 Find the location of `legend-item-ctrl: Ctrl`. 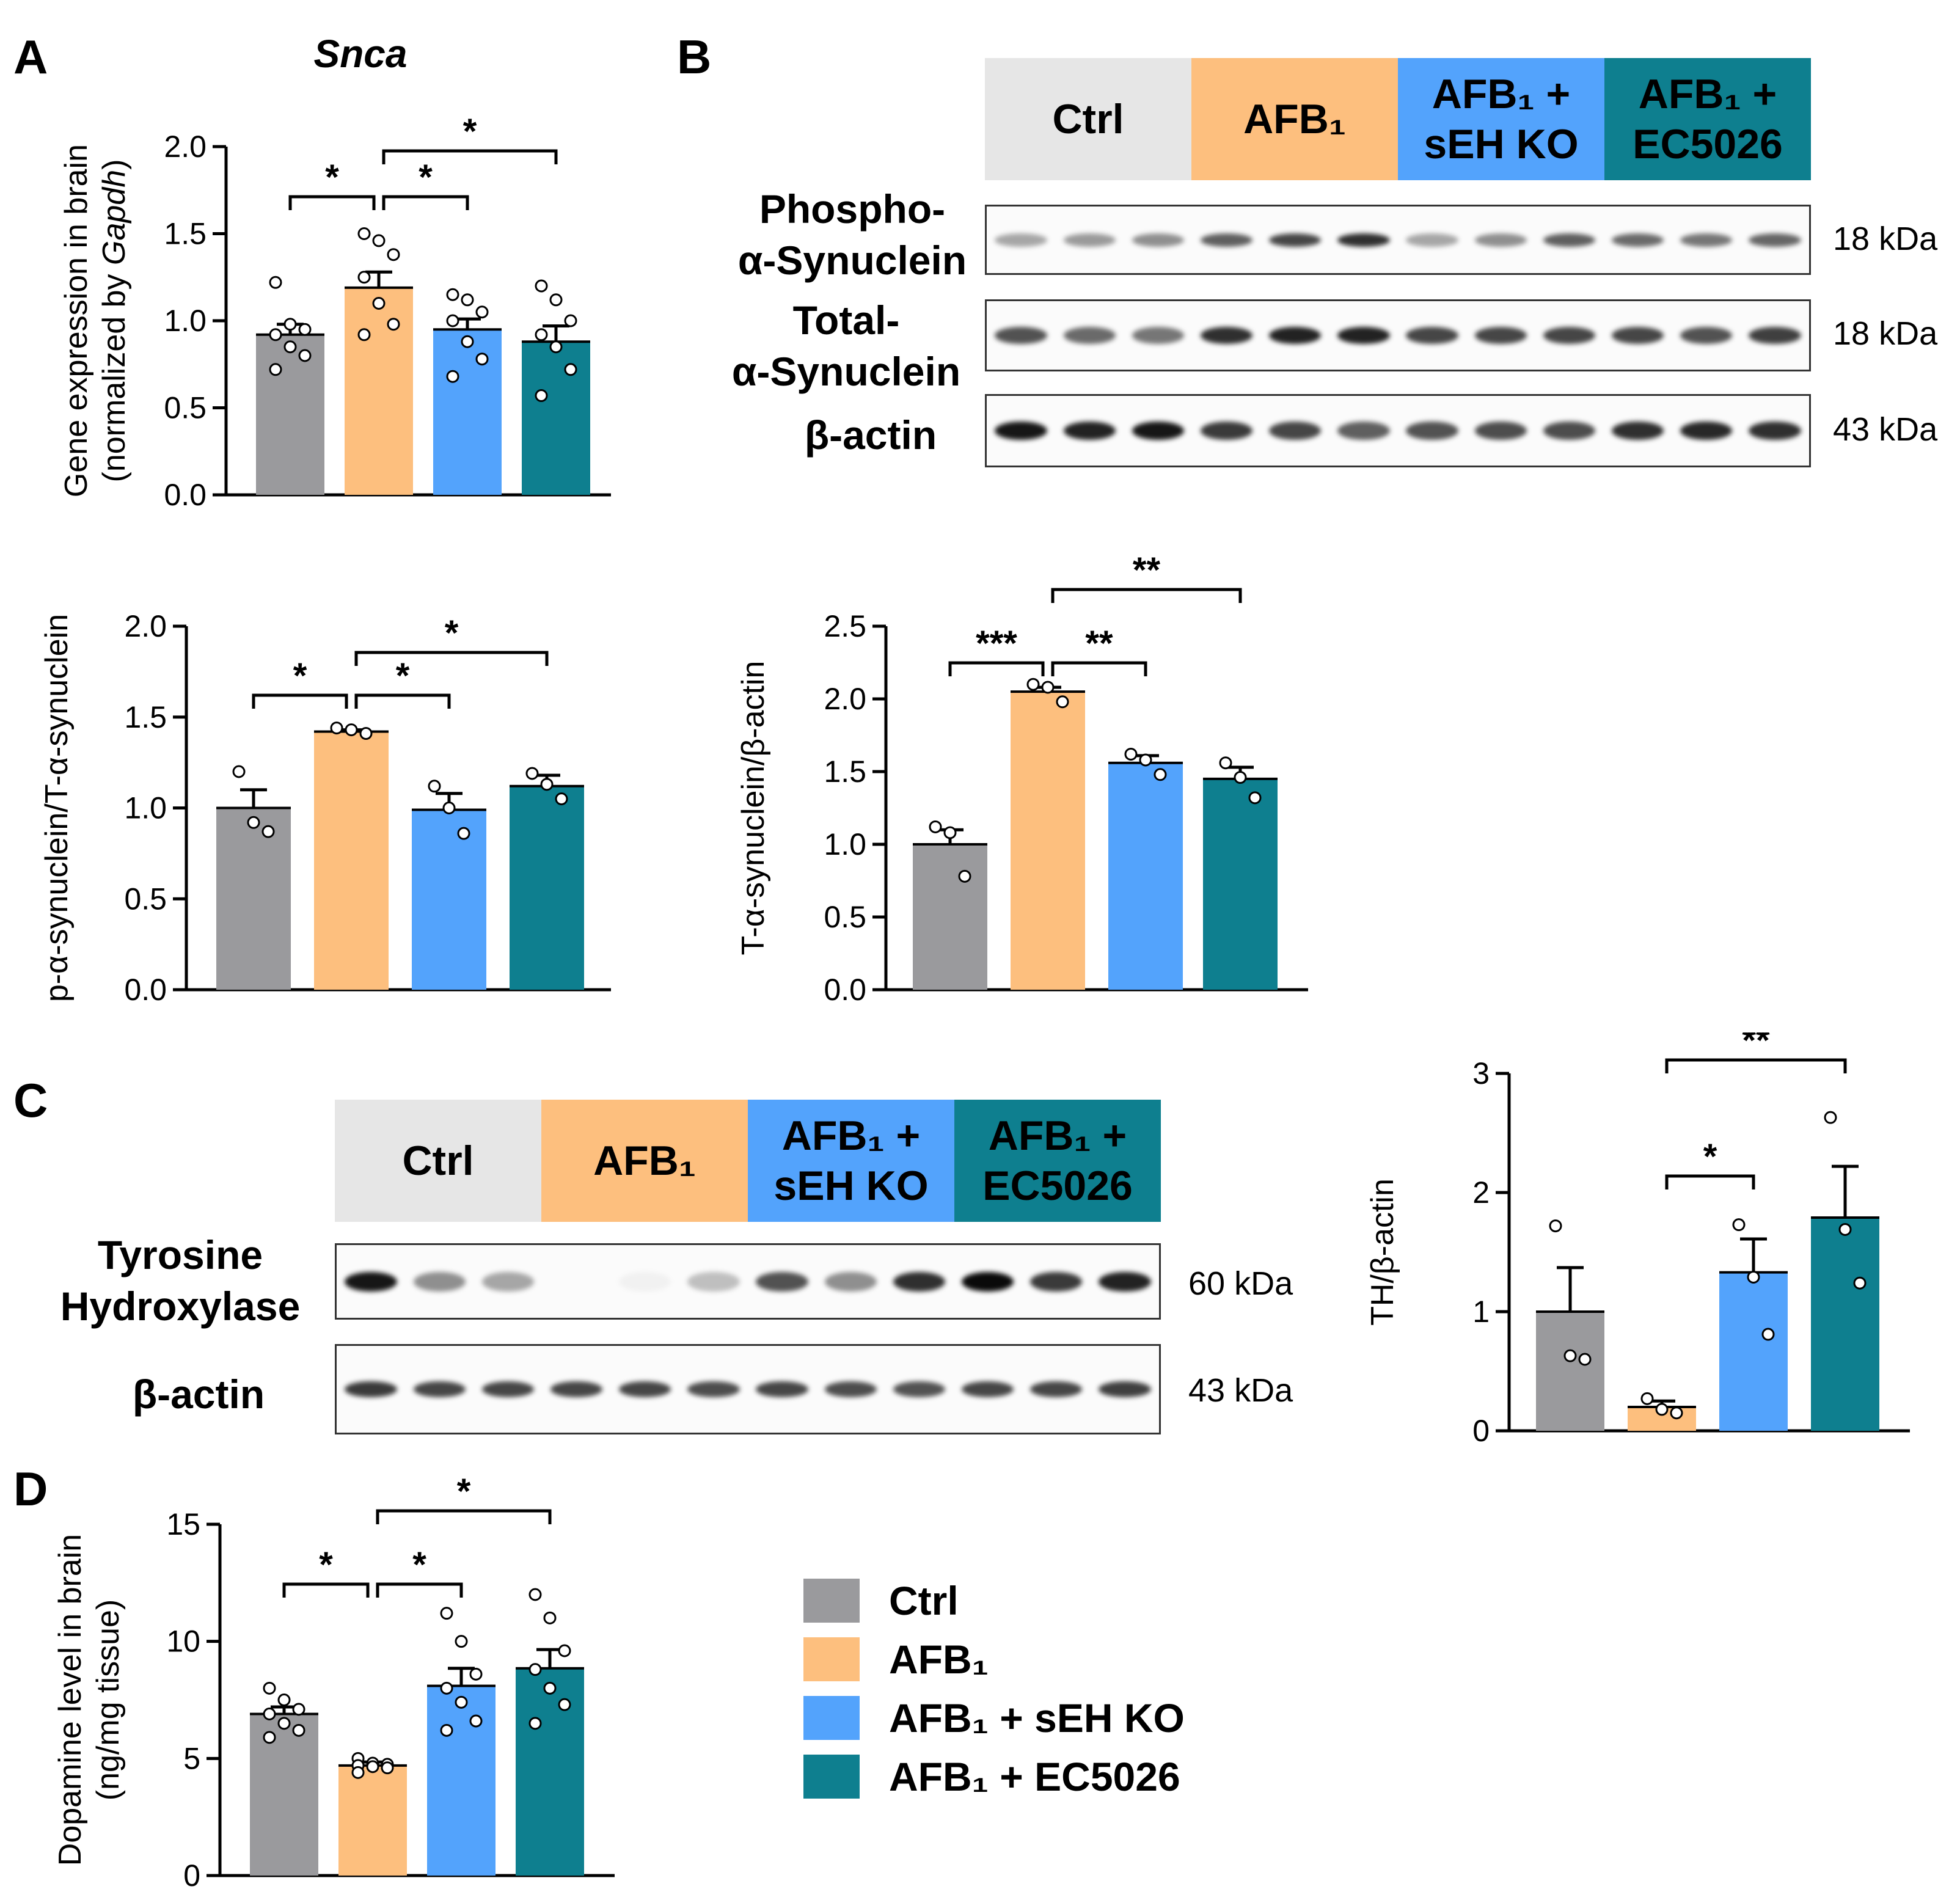

legend-item-ctrl: Ctrl is located at coordinates (881, 1600).